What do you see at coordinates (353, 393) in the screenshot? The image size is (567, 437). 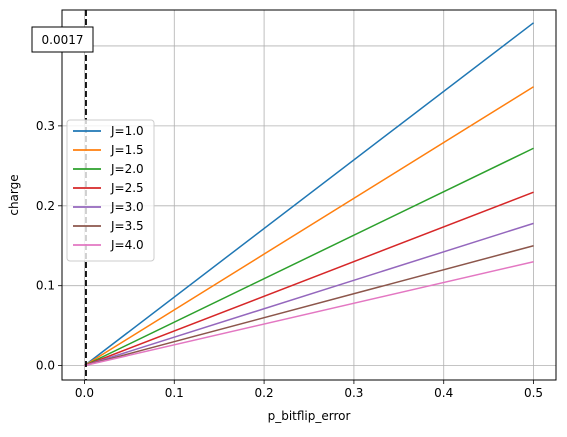 I see `x-tick-label: 0.3` at bounding box center [353, 393].